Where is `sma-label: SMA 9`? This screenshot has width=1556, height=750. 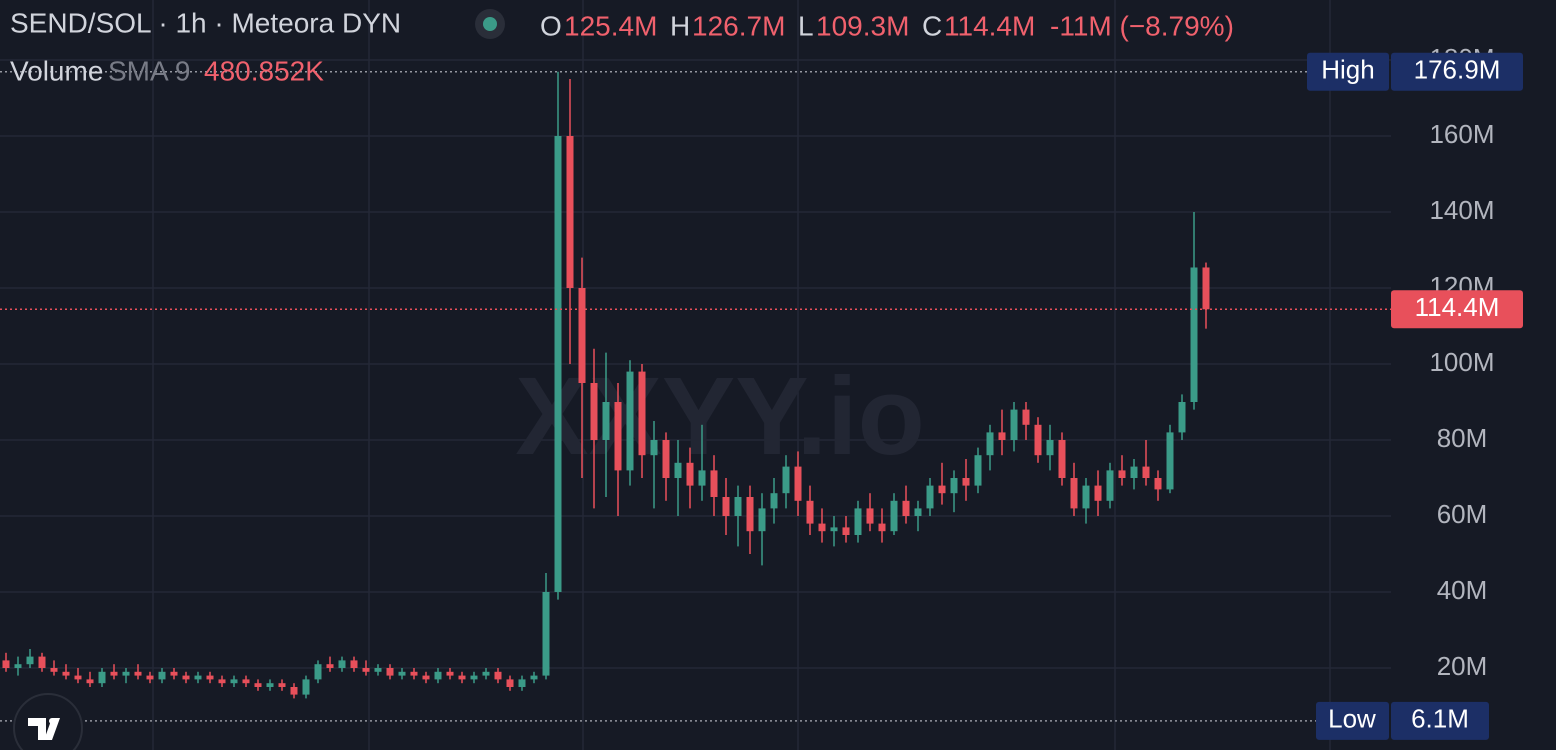
sma-label: SMA 9 is located at coordinates (149, 70).